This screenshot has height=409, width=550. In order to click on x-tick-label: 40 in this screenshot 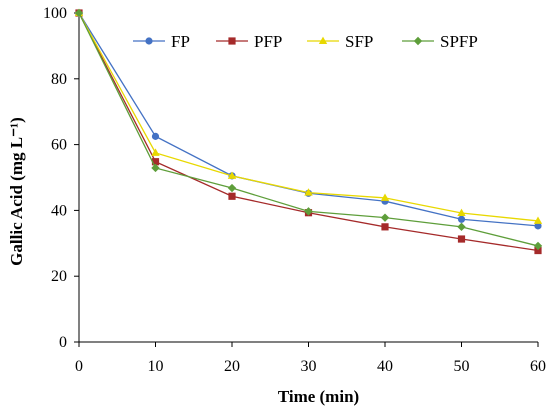, I will do `click(385, 366)`.